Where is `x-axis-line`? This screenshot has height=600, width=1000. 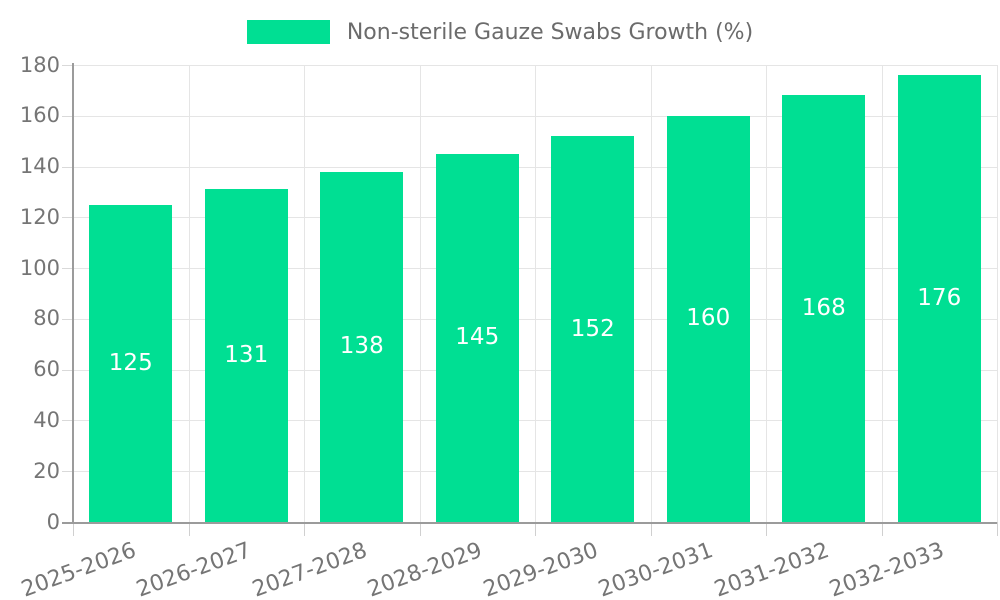
x-axis-line is located at coordinates (529, 523).